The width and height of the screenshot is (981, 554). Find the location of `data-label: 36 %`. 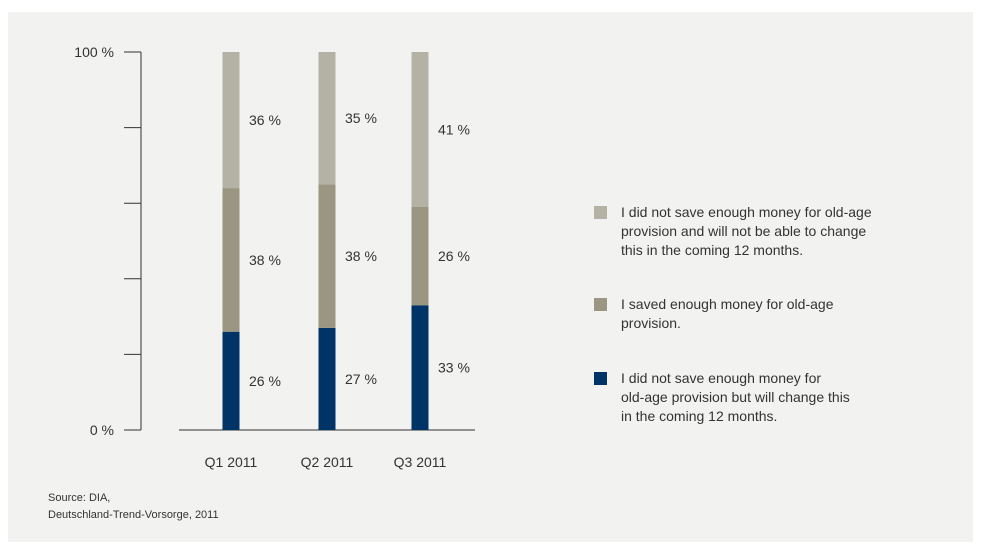

data-label: 36 % is located at coordinates (265, 120).